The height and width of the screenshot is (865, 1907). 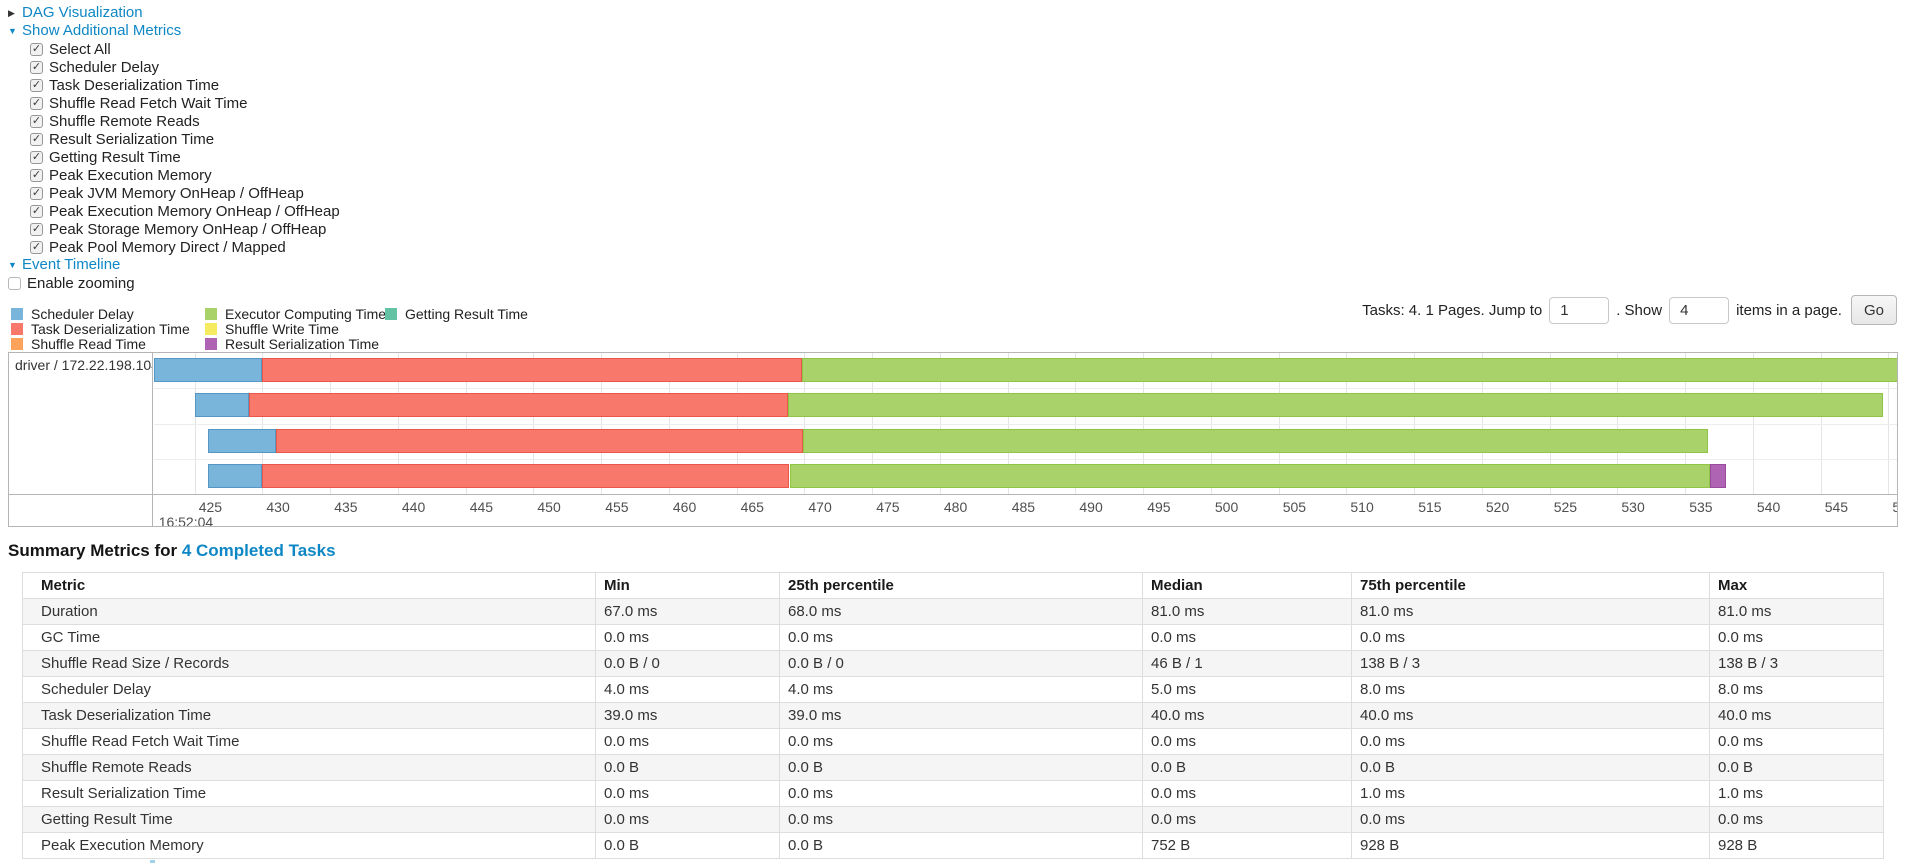 What do you see at coordinates (961, 585) in the screenshot?
I see `summary-column-header: 25th percentile` at bounding box center [961, 585].